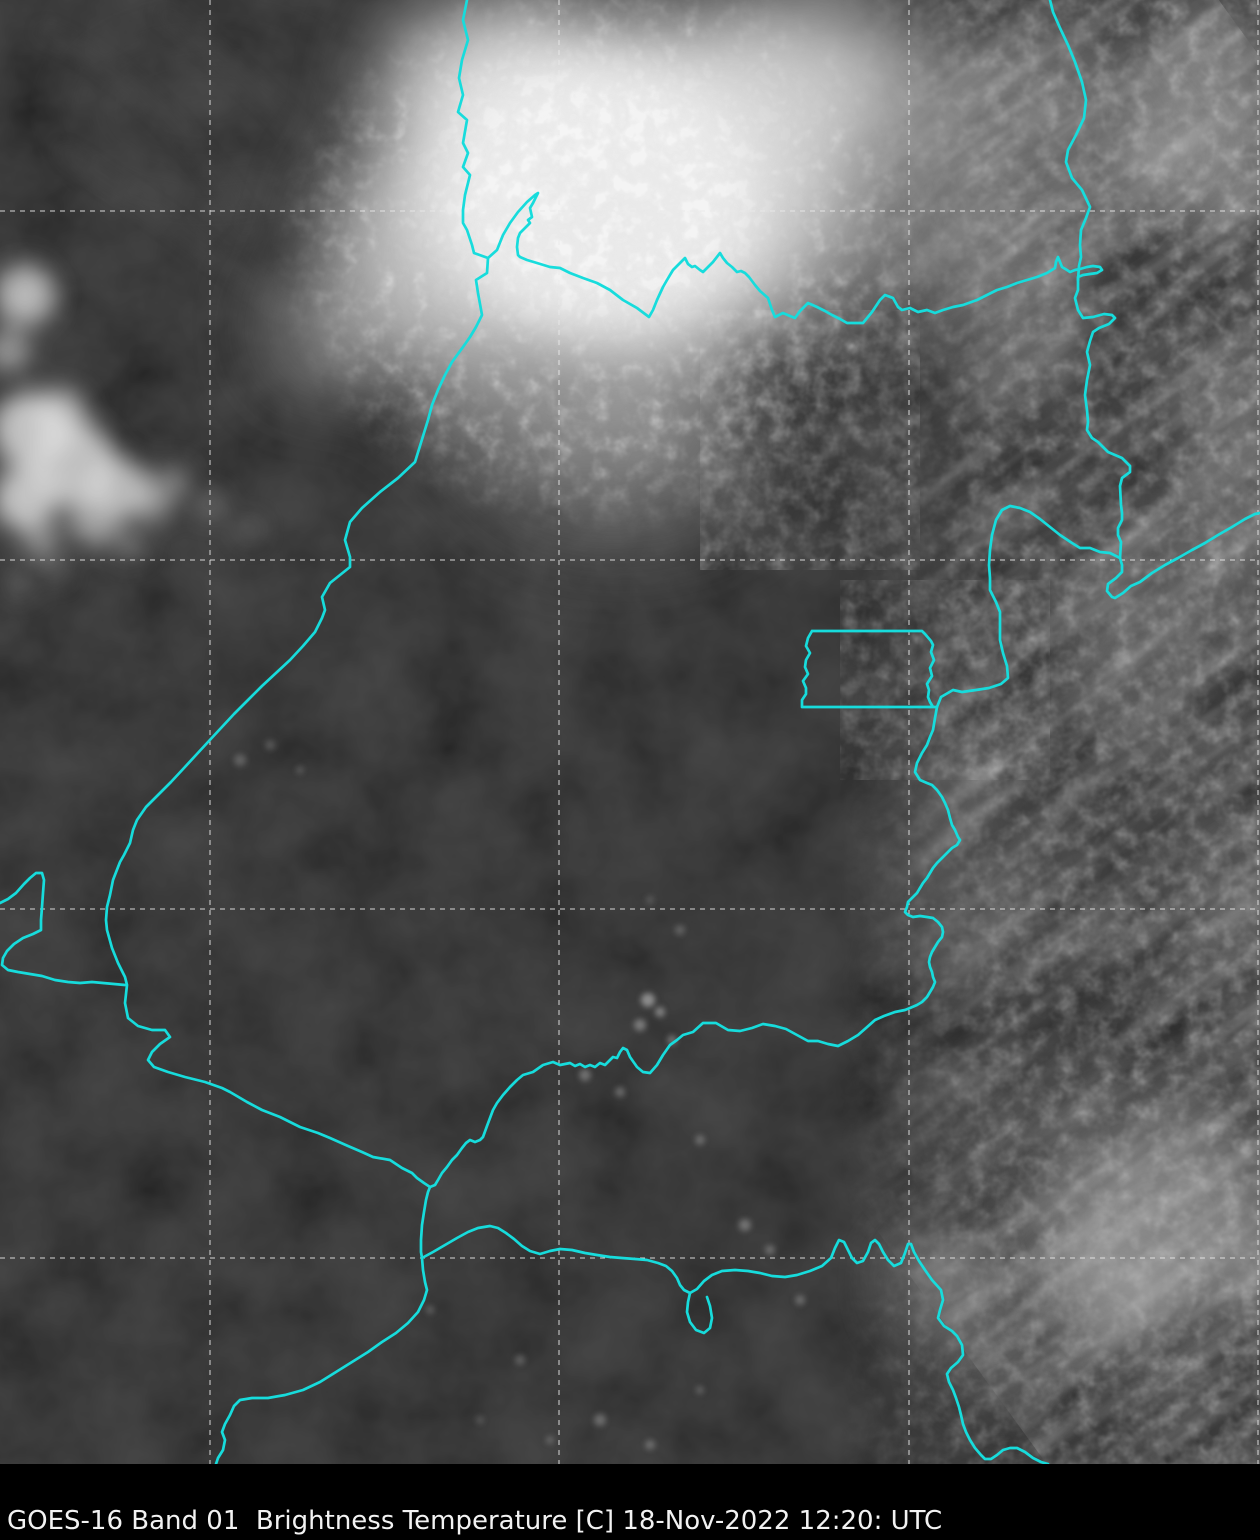 Image resolution: width=1260 pixels, height=1540 pixels. I want to click on border-south, so click(735, 1344).